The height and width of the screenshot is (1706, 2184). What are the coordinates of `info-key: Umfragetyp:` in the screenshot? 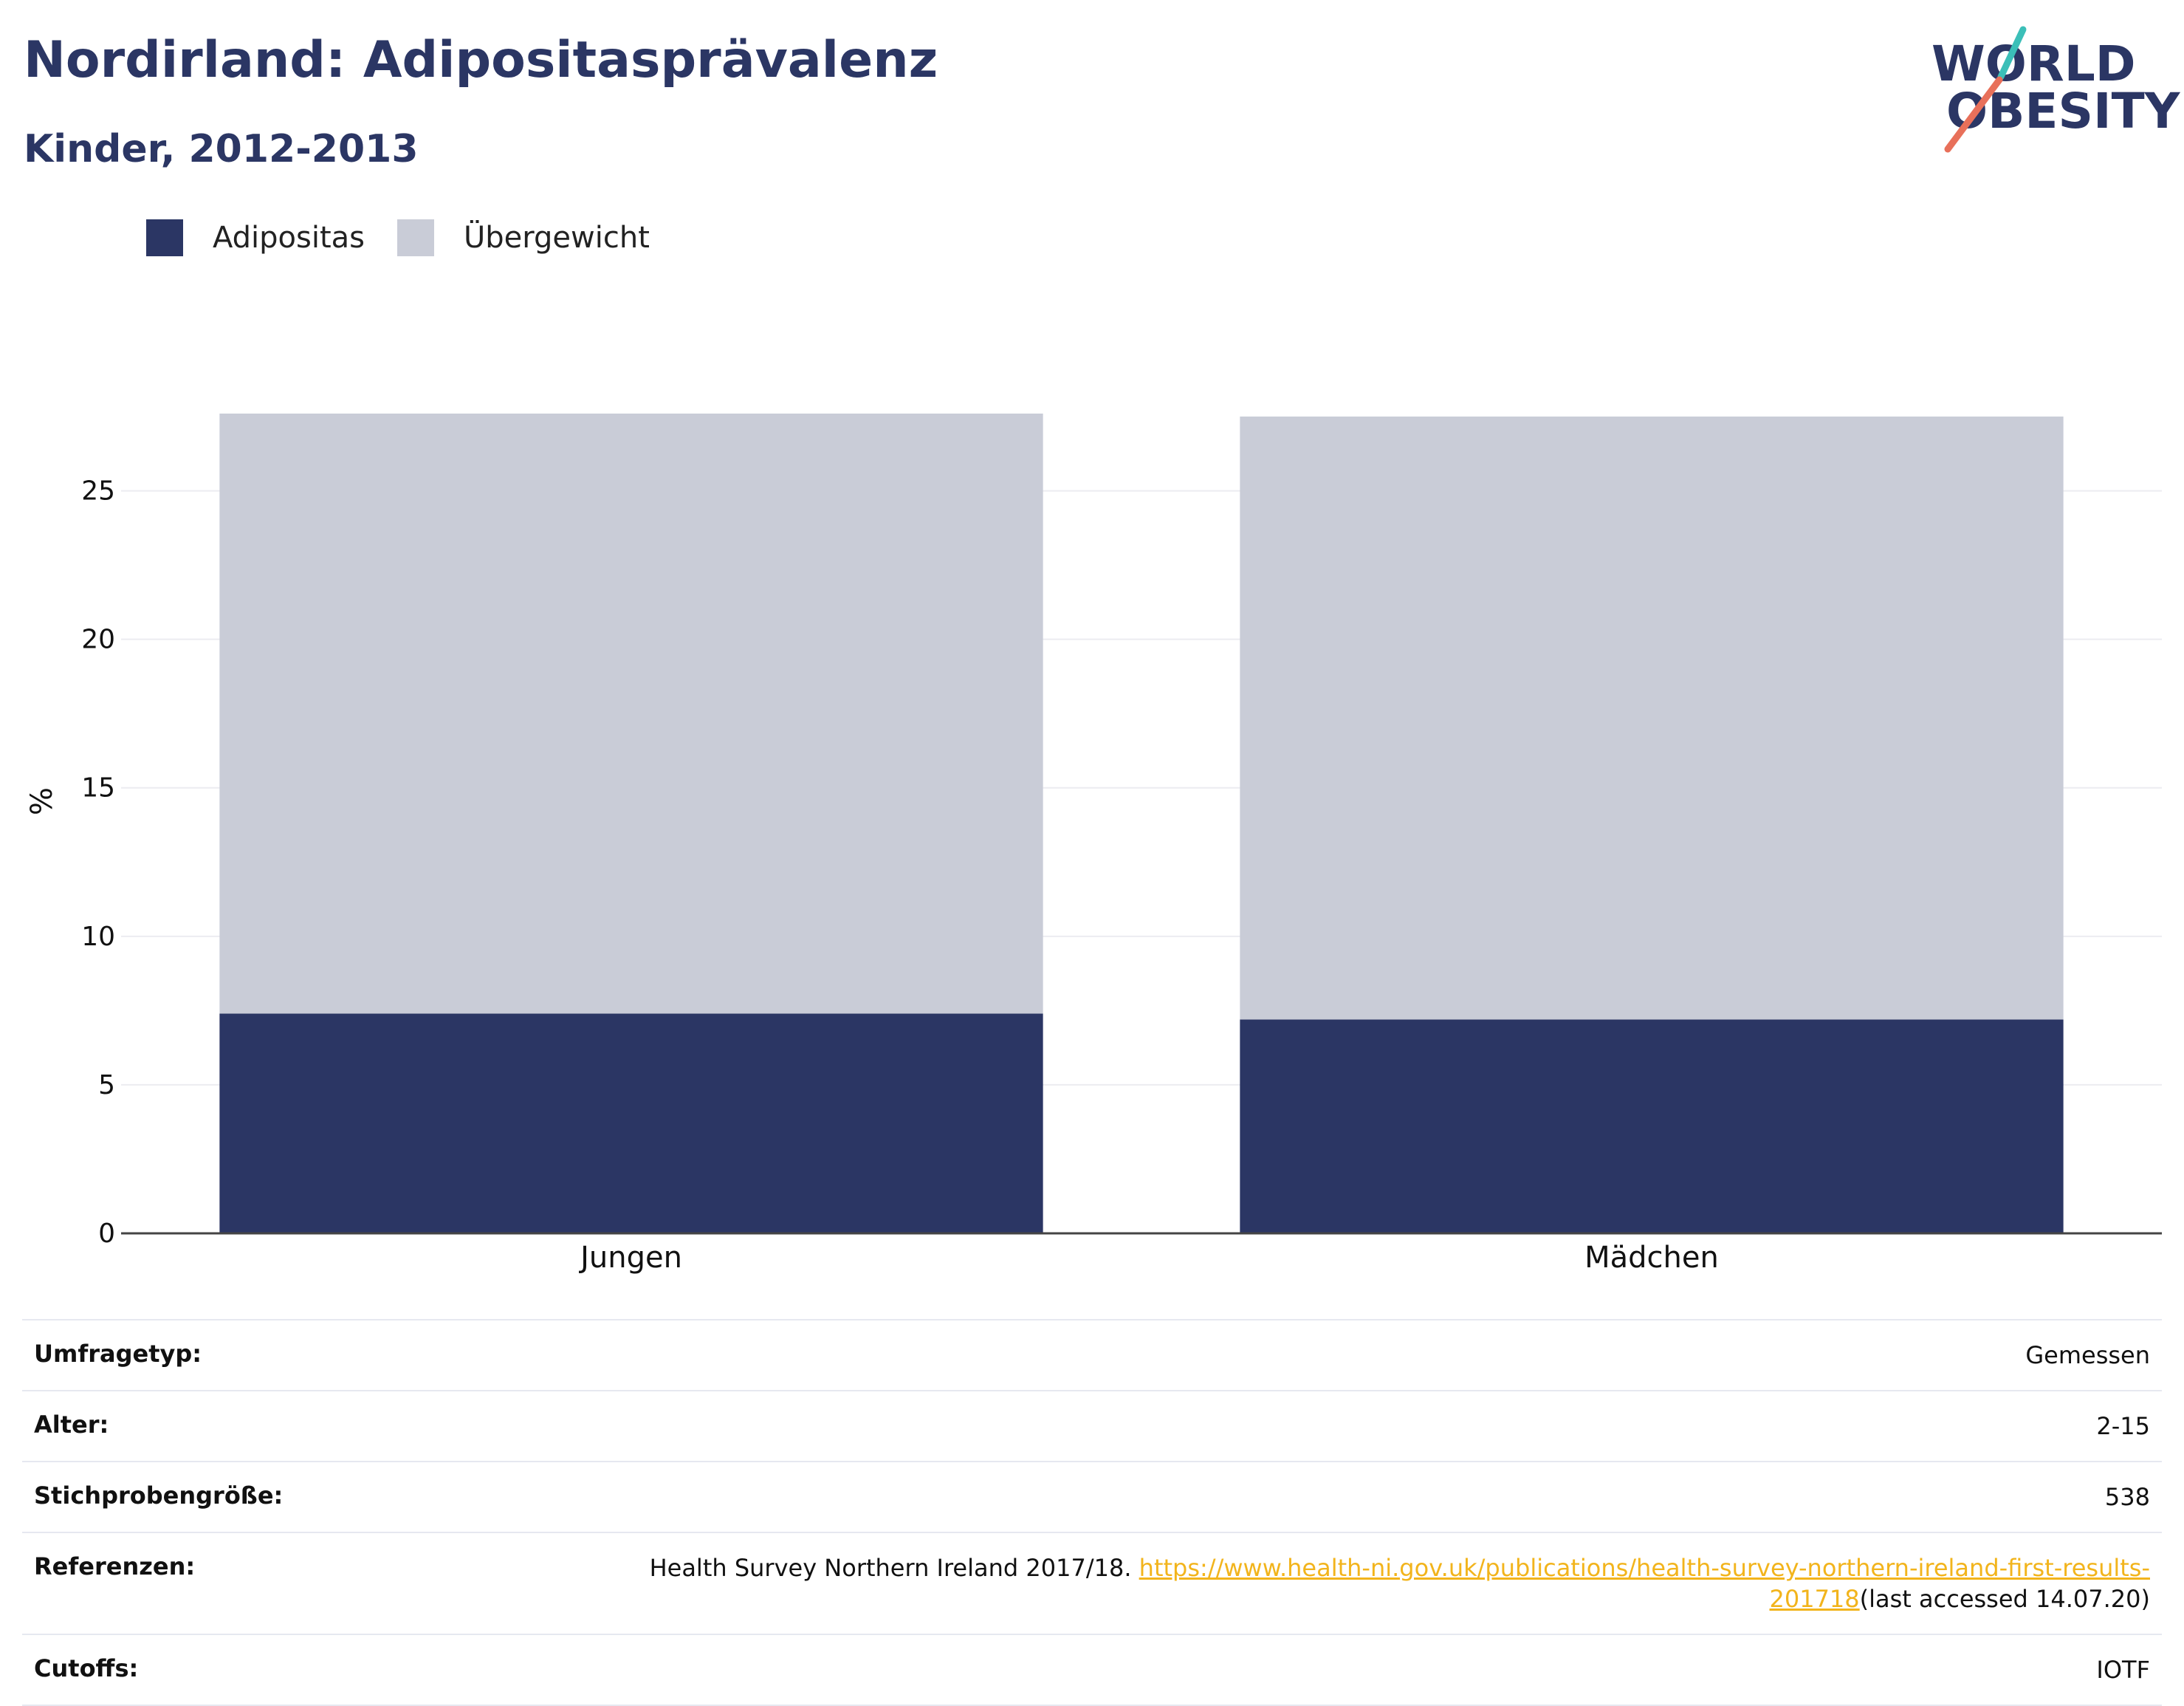 It's located at (118, 1354).